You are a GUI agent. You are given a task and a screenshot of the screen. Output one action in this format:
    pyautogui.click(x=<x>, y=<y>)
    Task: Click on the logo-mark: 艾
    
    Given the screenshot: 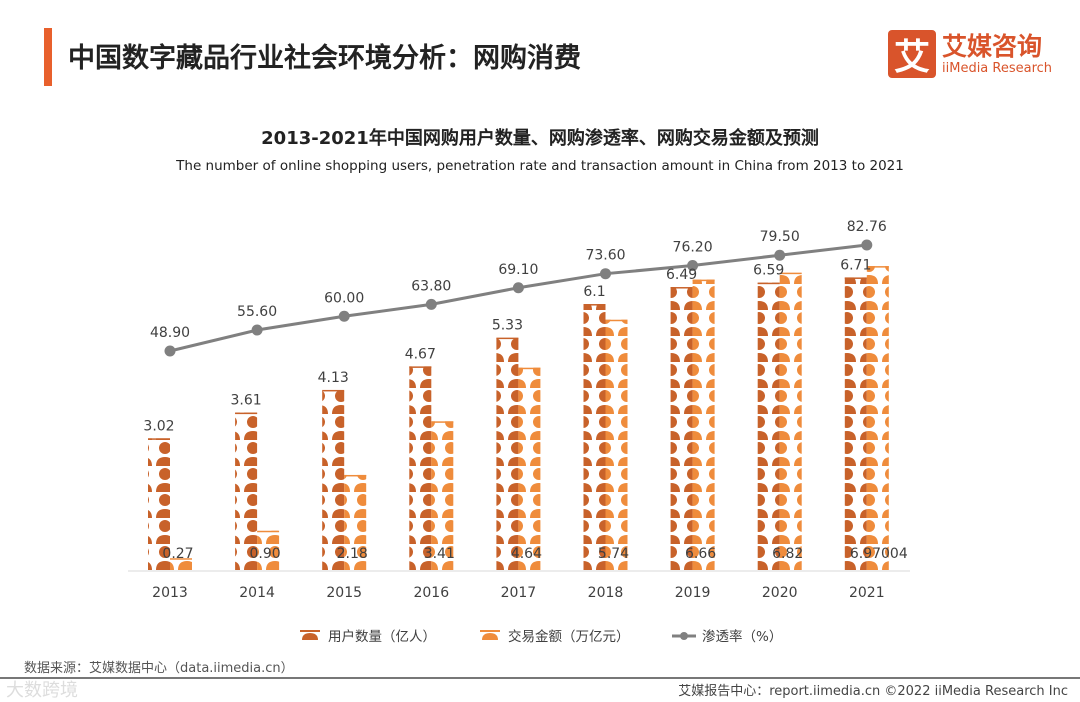 What is the action you would take?
    pyautogui.click(x=912, y=54)
    